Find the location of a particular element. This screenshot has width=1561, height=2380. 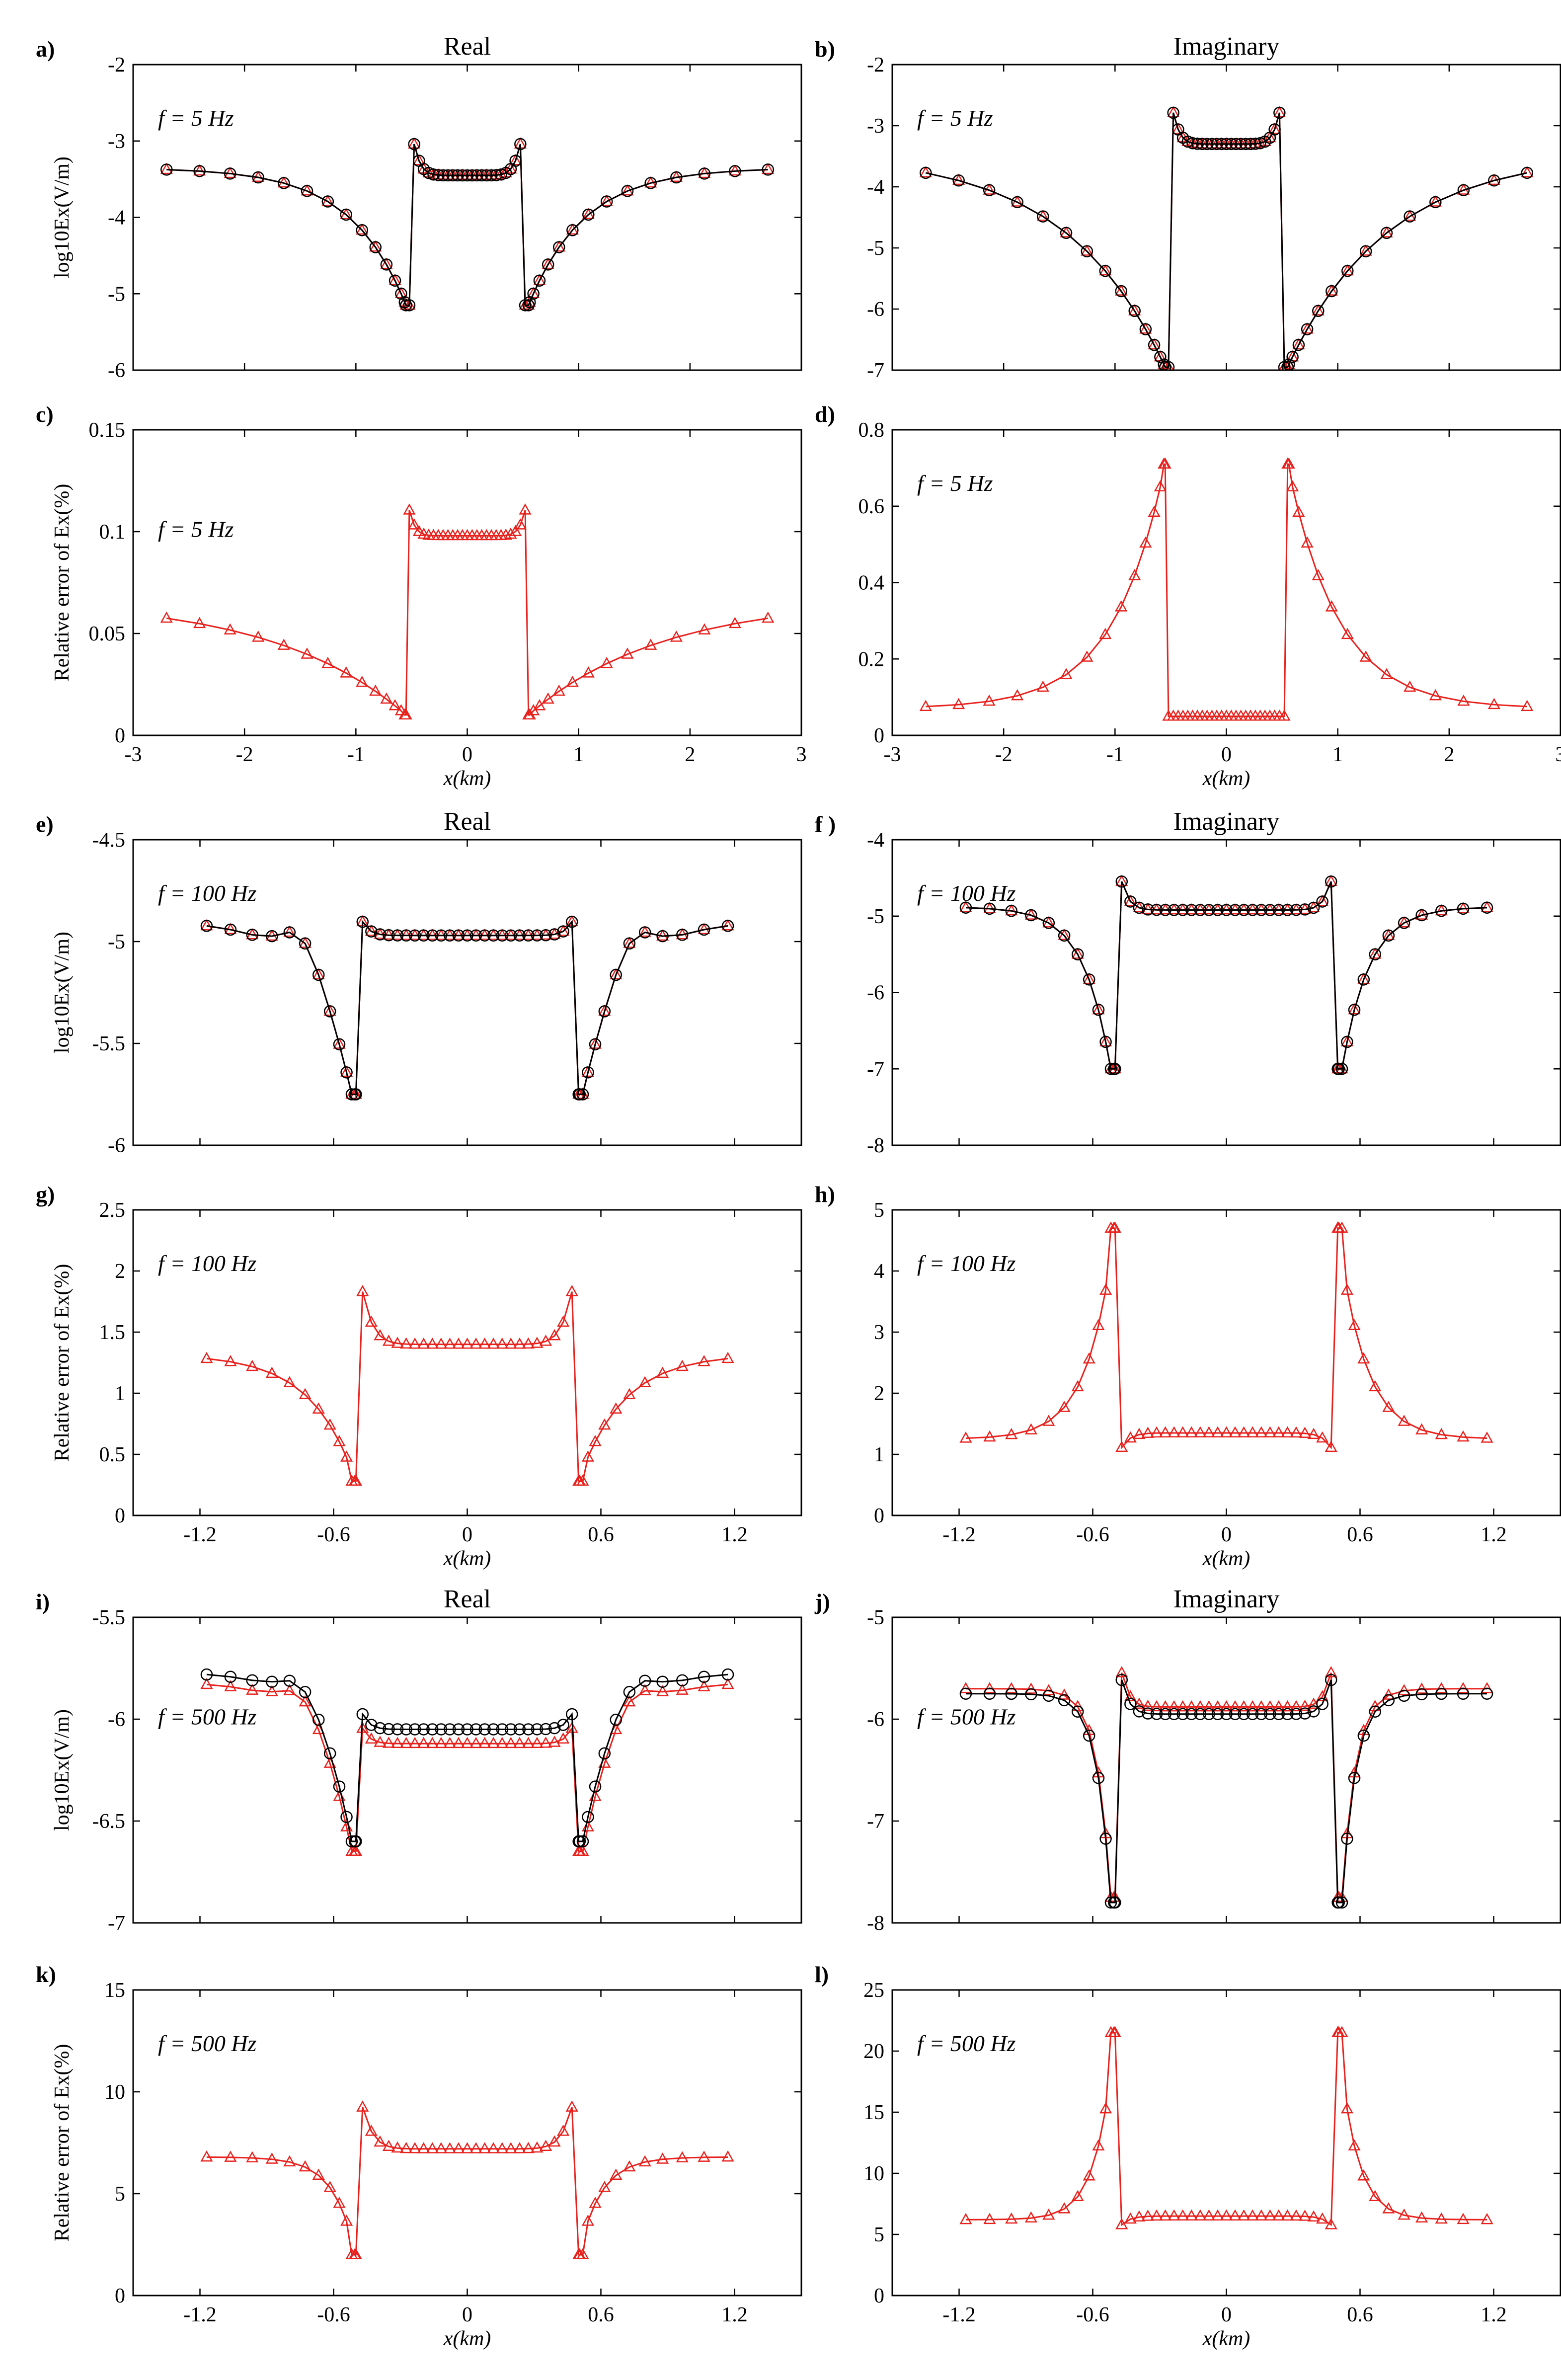

x-tick-label: -0.6 is located at coordinates (1092, 2314).